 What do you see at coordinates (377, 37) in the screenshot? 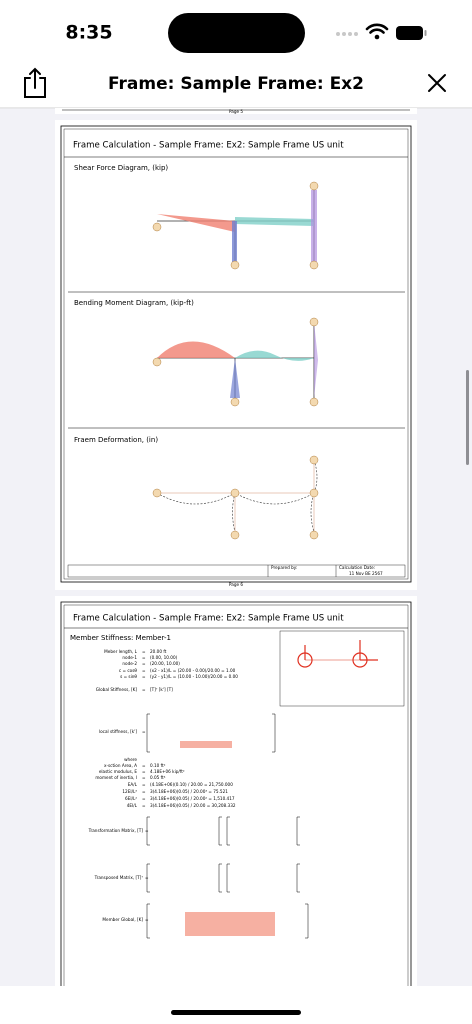
I see `wifi-dot` at bounding box center [377, 37].